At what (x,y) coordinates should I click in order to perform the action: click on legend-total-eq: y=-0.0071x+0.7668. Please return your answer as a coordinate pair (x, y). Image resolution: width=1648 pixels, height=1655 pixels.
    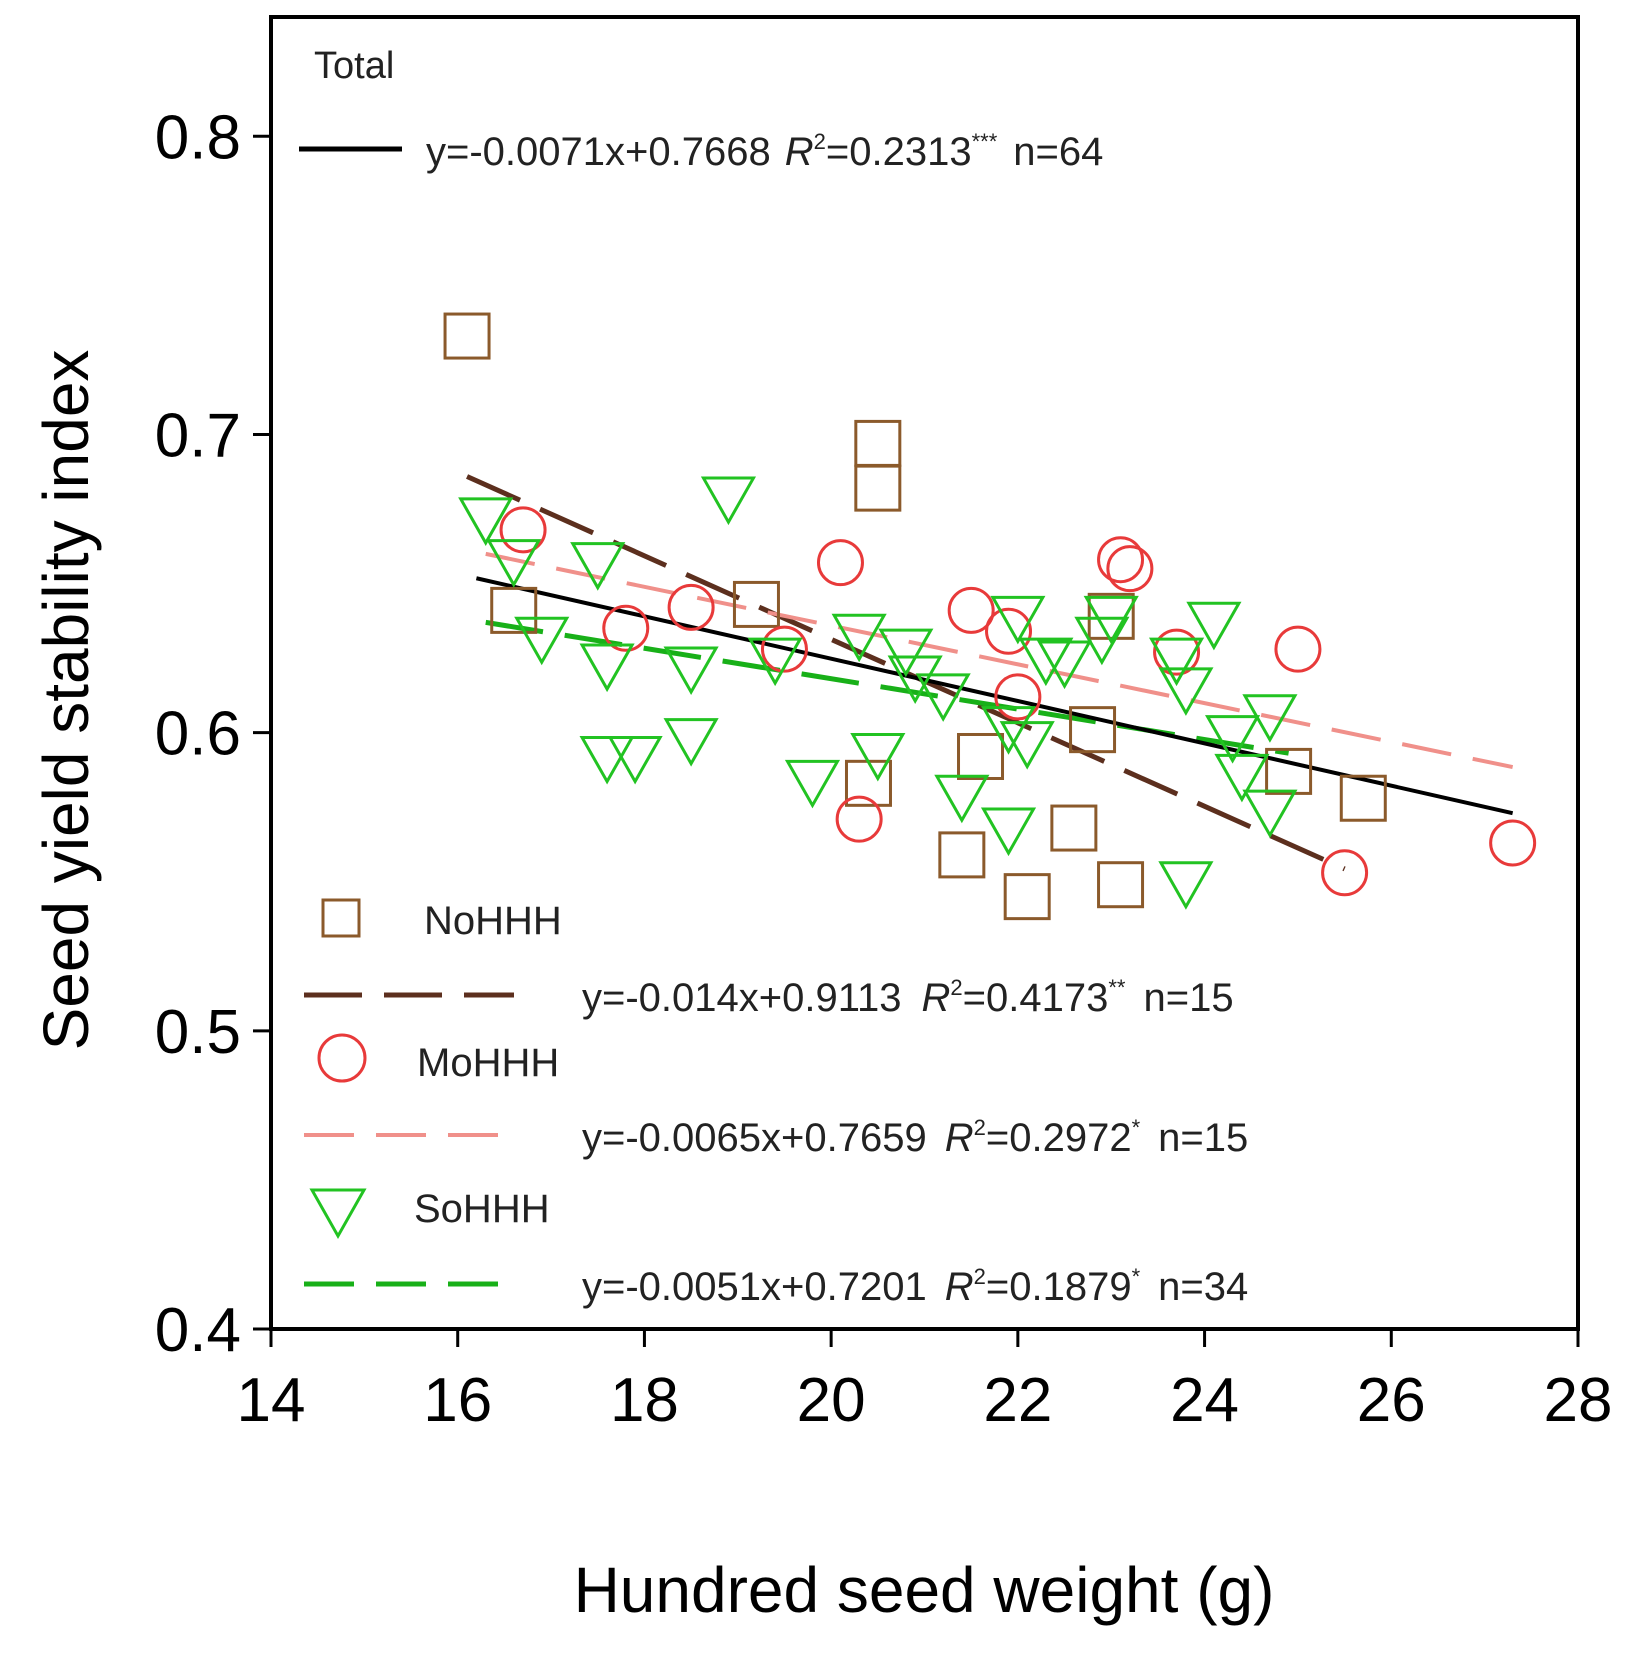
    Looking at the image, I should click on (598, 152).